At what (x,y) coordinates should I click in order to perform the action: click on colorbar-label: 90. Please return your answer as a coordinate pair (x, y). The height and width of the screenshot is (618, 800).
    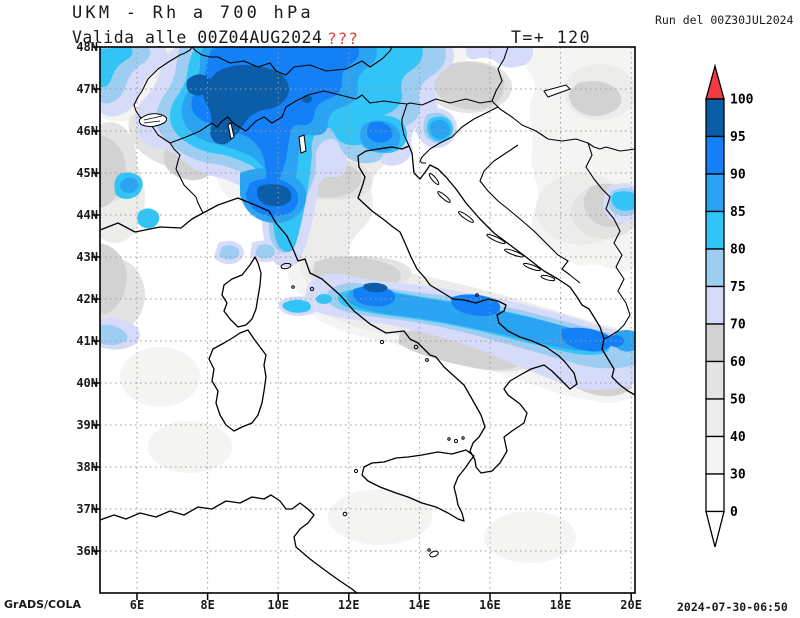
    Looking at the image, I should click on (738, 175).